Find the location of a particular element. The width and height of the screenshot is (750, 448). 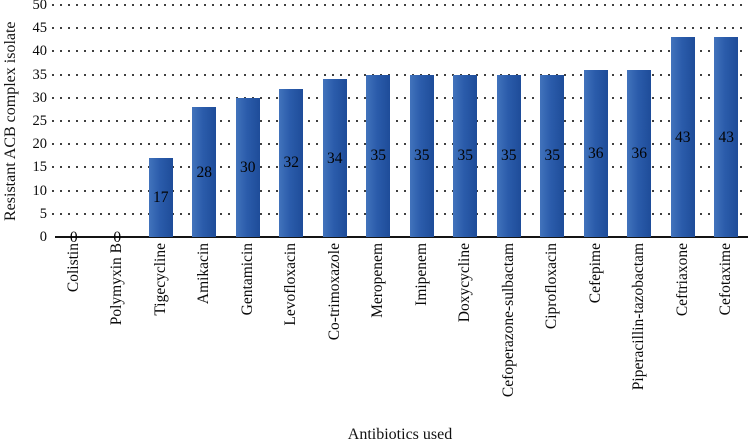

bar-doxycycline is located at coordinates (465, 155).